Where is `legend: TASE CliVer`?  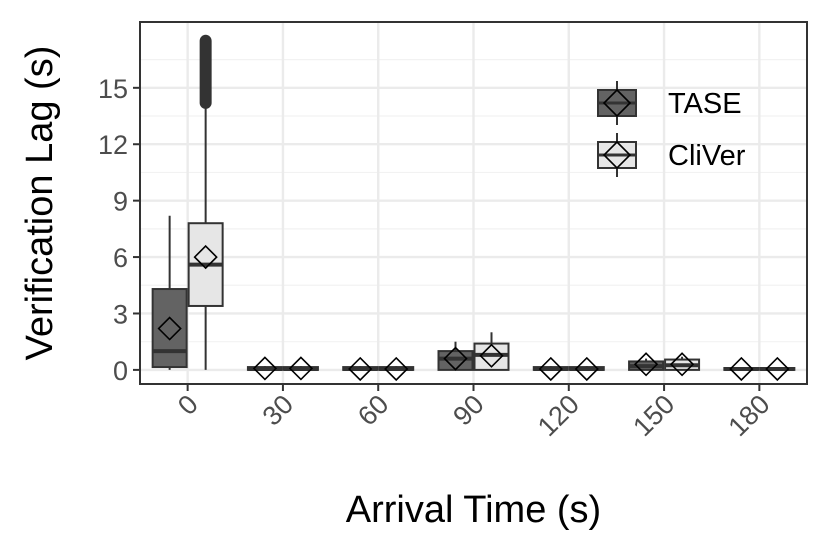
legend: TASE CliVer is located at coordinates (671, 129).